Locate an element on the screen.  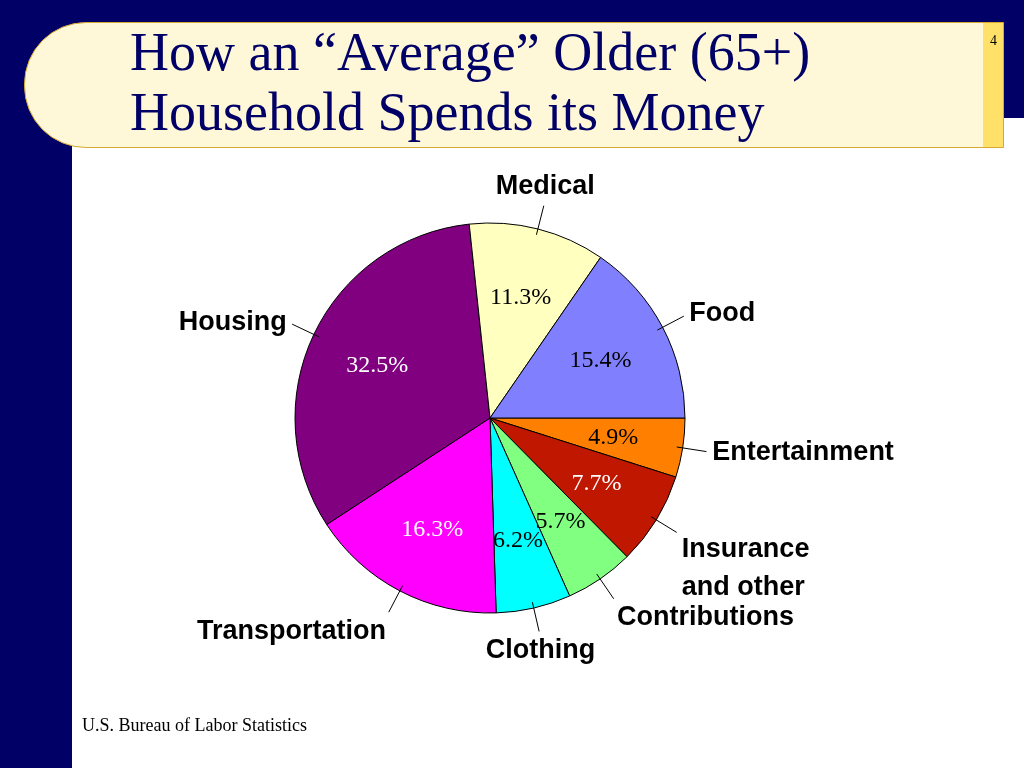
slice-label: Food is located at coordinates (722, 312).